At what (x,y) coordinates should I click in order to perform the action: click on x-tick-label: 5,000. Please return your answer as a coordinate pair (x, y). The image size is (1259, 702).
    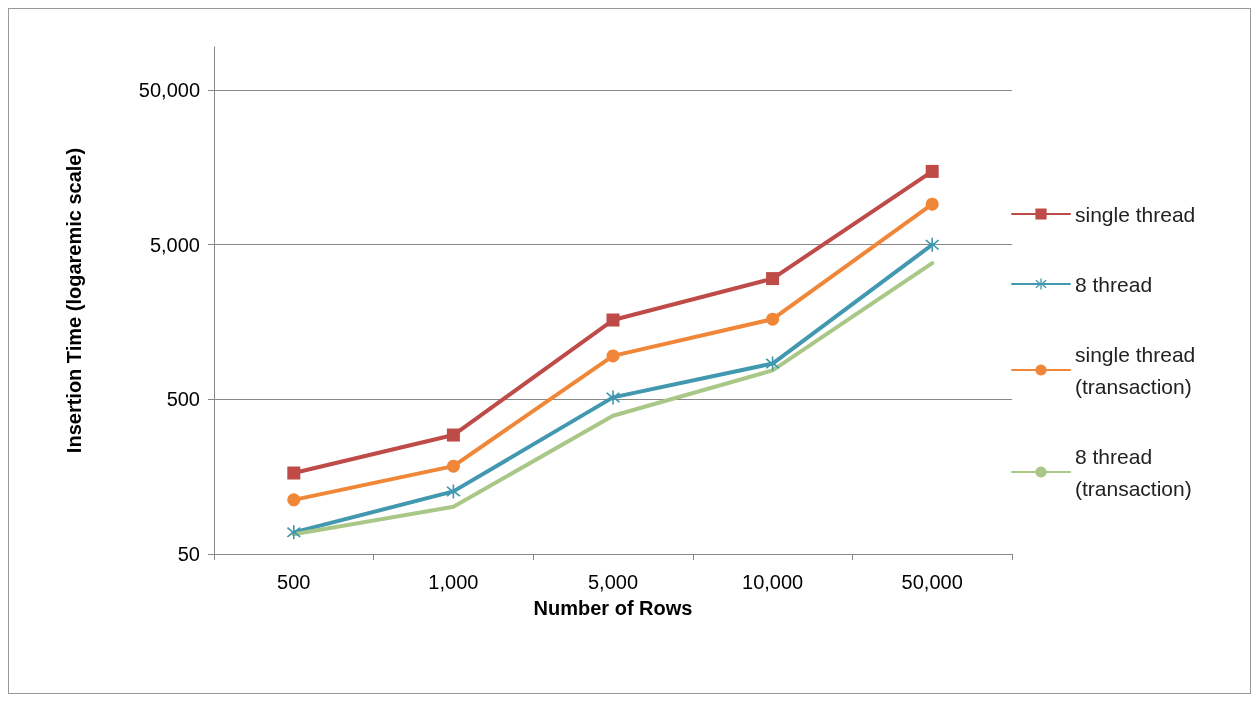
    Looking at the image, I should click on (613, 582).